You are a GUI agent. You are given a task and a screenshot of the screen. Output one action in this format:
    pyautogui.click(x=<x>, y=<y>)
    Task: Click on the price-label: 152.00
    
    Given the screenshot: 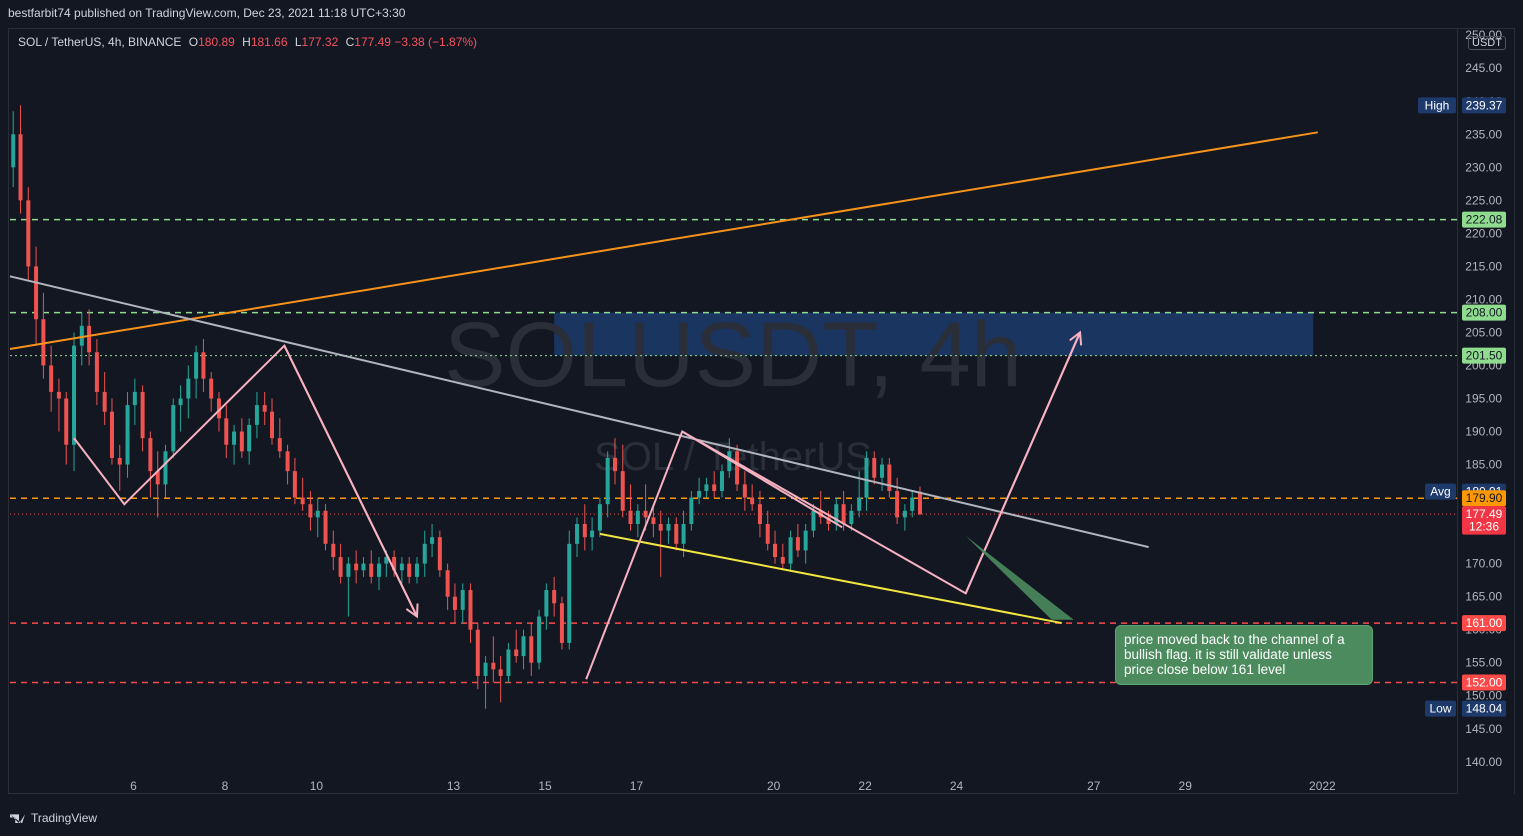 What is the action you would take?
    pyautogui.click(x=1484, y=682)
    